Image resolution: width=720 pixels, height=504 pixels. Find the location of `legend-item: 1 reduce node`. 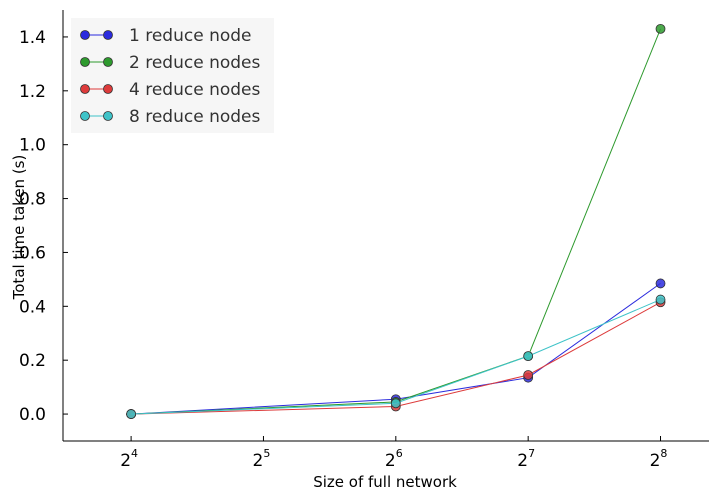

legend-item: 1 reduce node is located at coordinates (166, 36).